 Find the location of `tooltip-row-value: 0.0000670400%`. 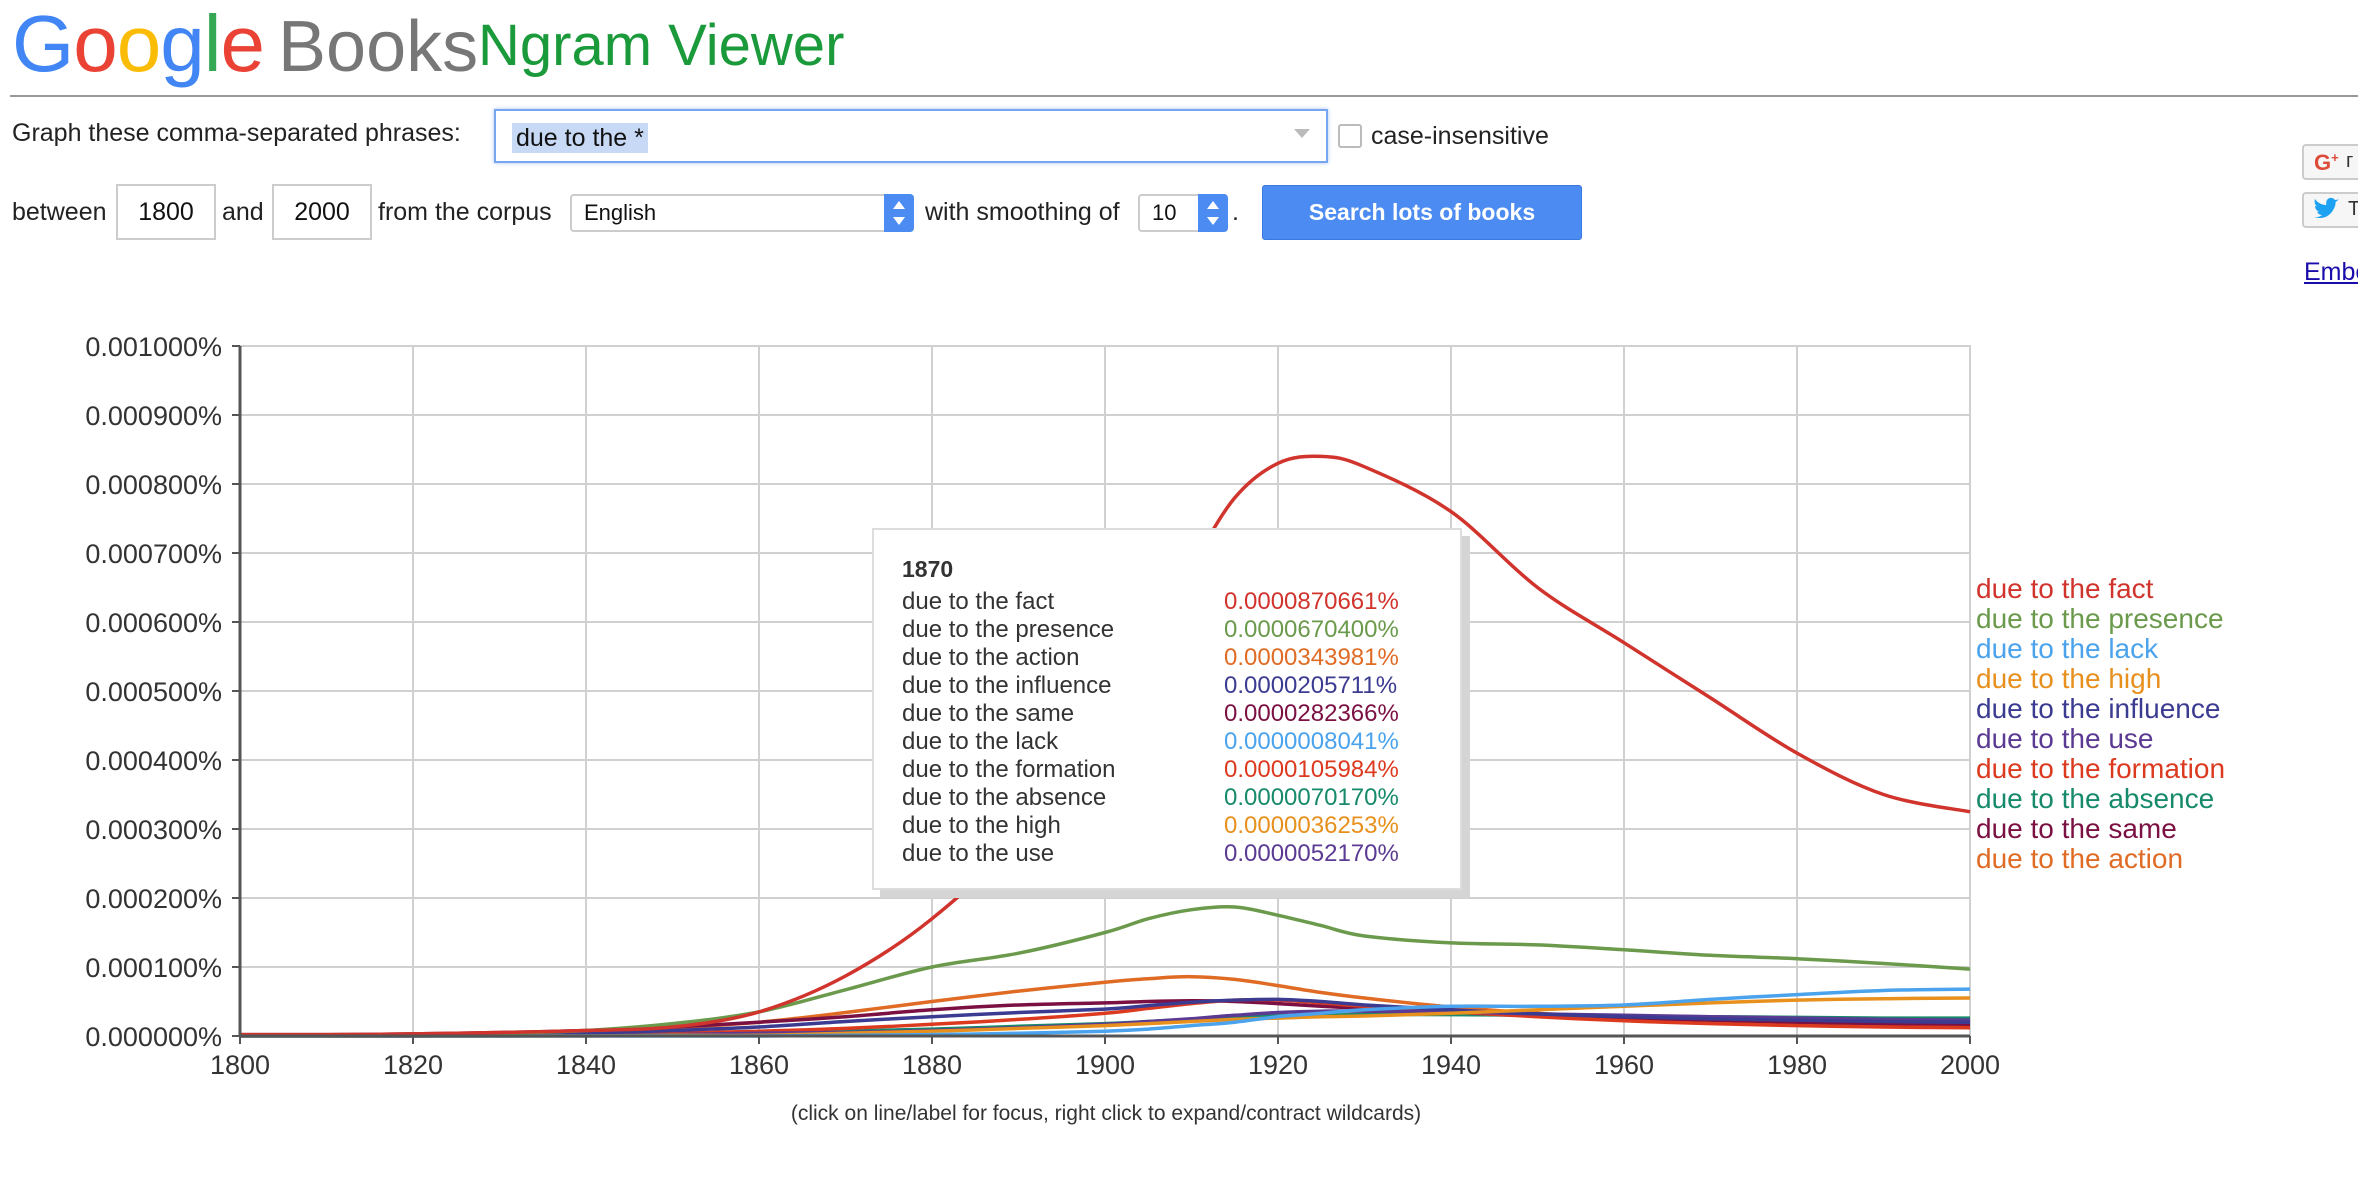

tooltip-row-value: 0.0000670400% is located at coordinates (1311, 629).